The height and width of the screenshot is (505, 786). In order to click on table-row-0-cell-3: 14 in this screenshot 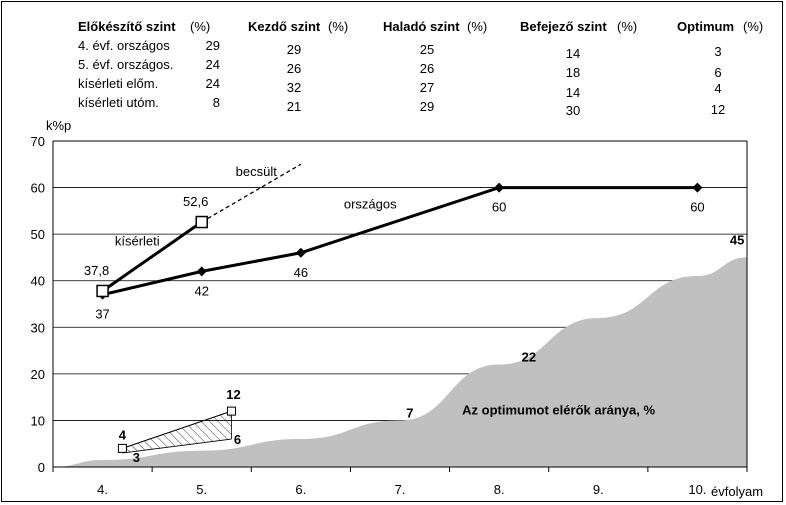, I will do `click(573, 53)`.